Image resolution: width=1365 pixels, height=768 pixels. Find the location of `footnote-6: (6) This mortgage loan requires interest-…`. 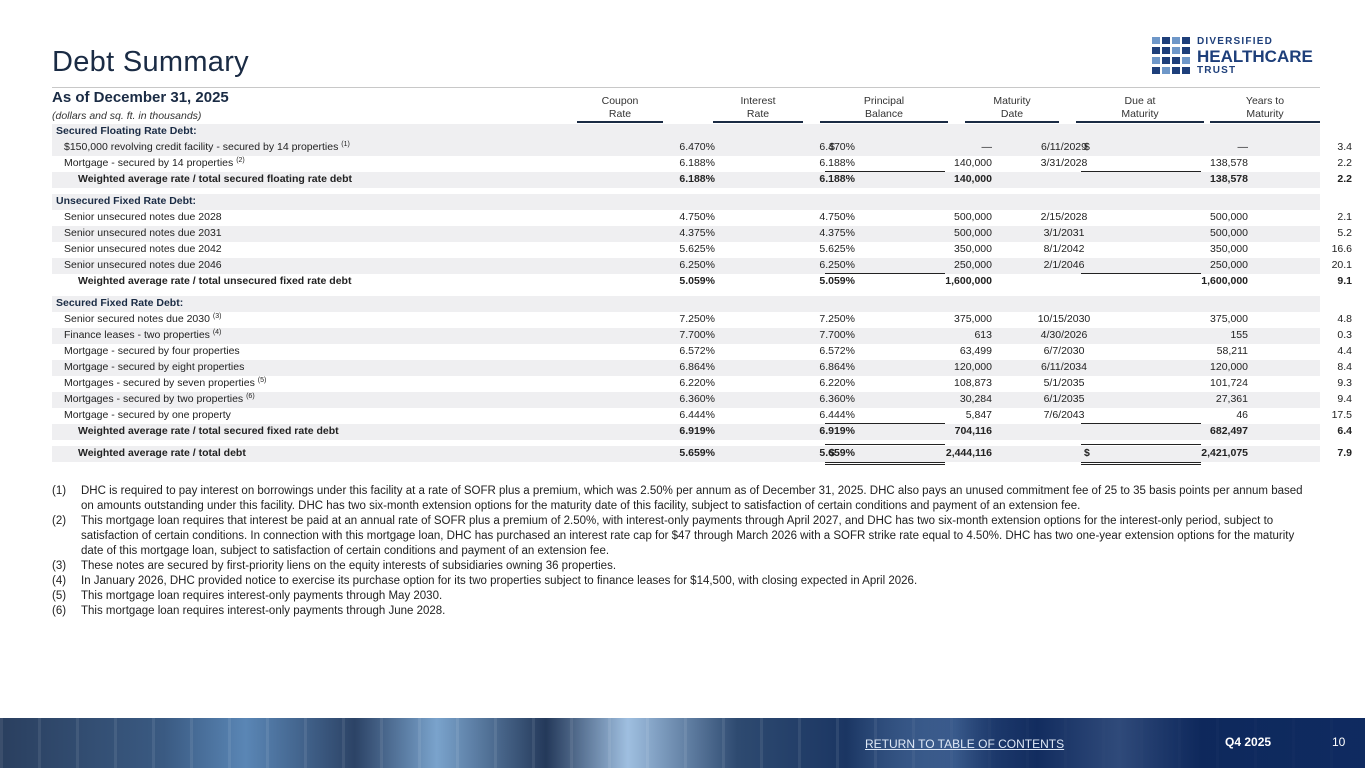

footnote-6: (6) This mortgage loan requires interest-… is located at coordinates (249, 611).